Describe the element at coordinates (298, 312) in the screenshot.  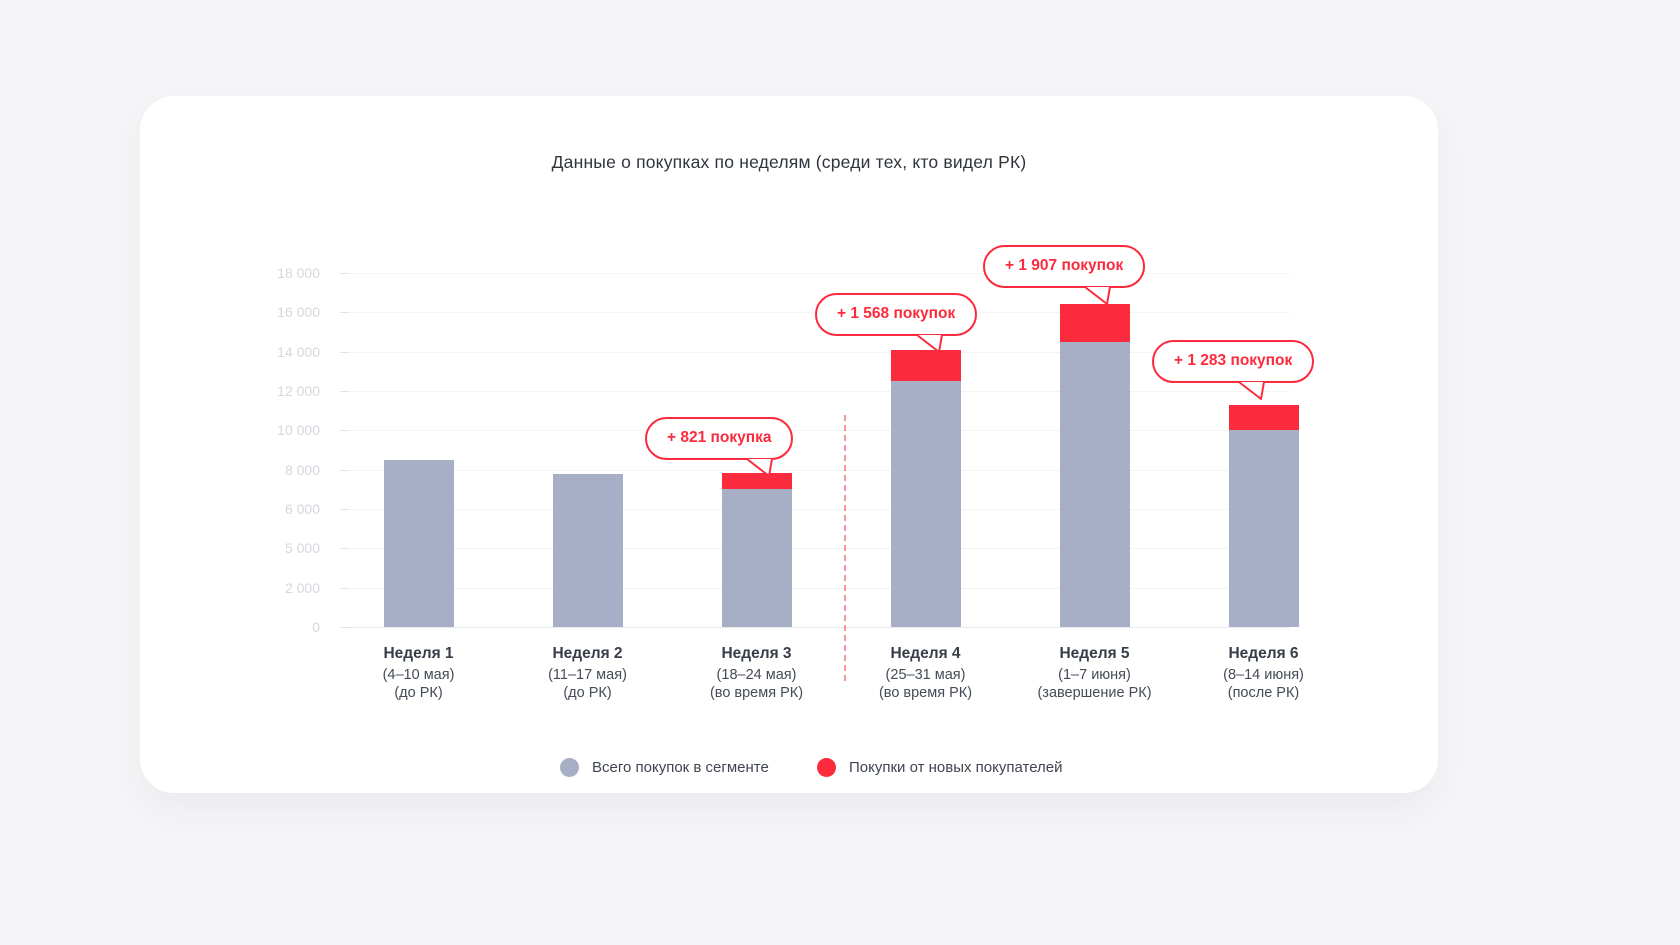
I see `y-axis-tick-label: 16 000` at that location.